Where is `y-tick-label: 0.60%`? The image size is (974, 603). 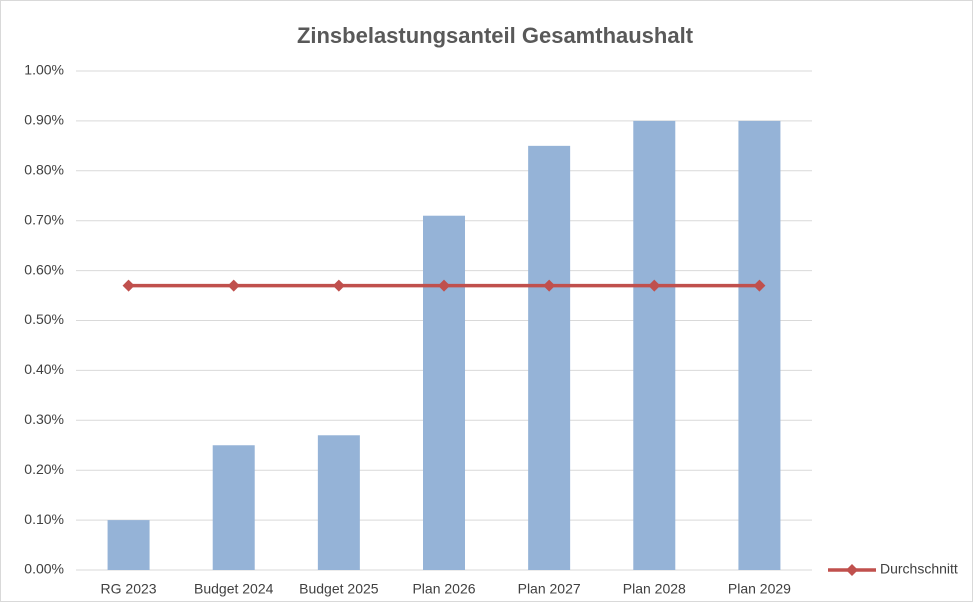 y-tick-label: 0.60% is located at coordinates (44, 269).